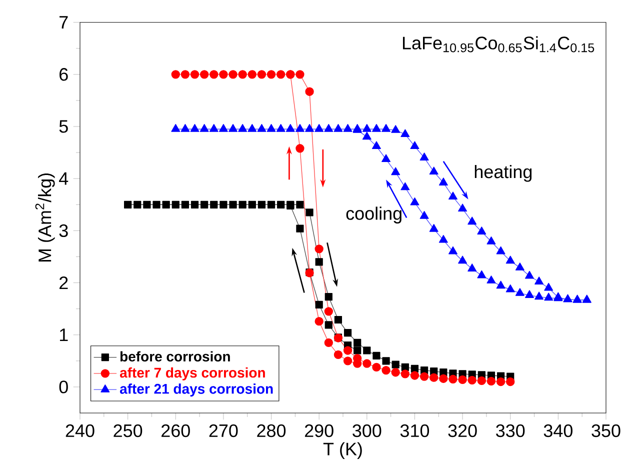 The width and height of the screenshot is (637, 475). What do you see at coordinates (223, 431) in the screenshot?
I see `x-tick-label: 270` at bounding box center [223, 431].